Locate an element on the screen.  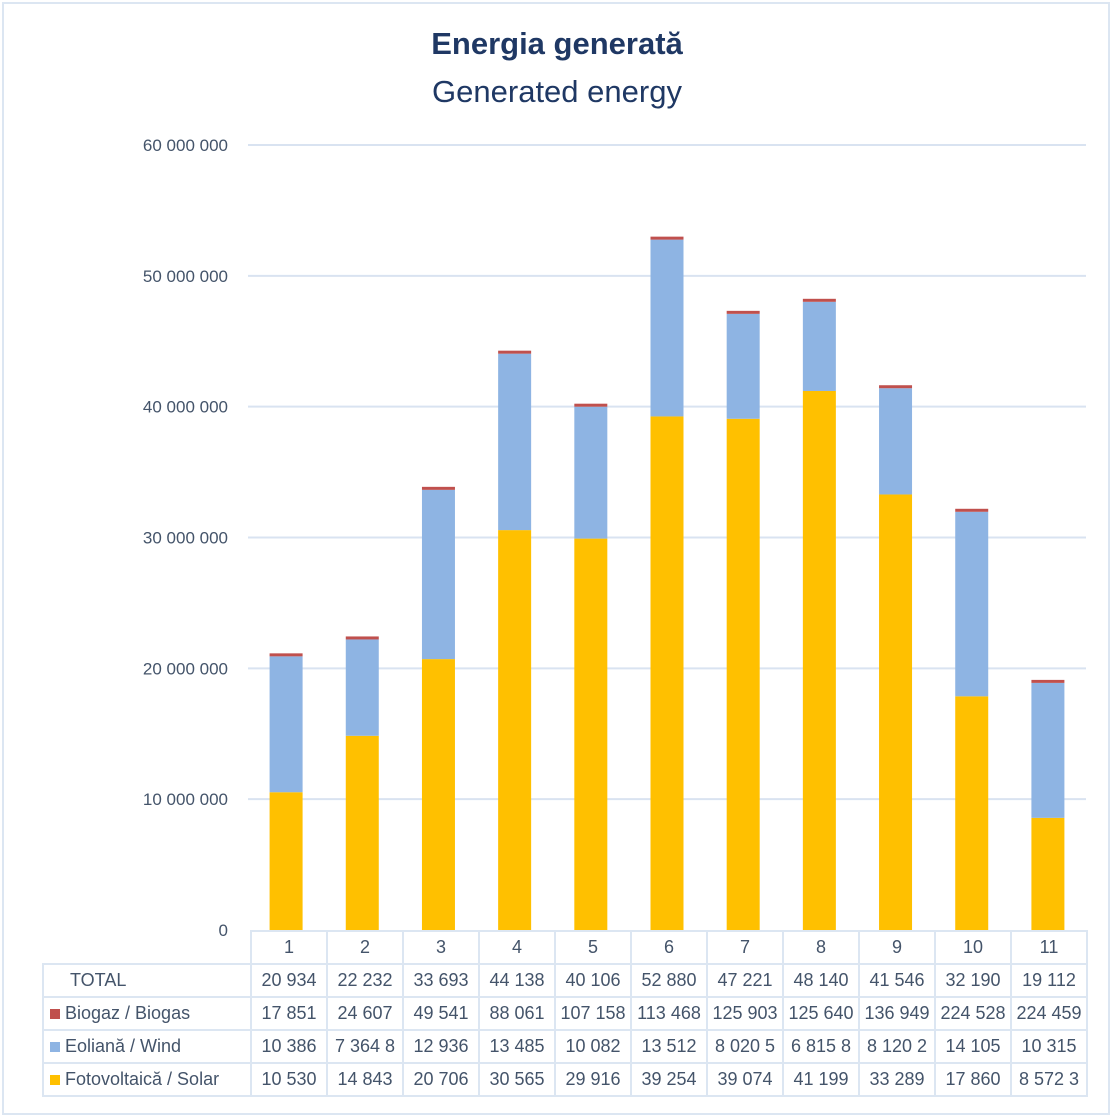
data-label: 113 468 is located at coordinates (669, 1013).